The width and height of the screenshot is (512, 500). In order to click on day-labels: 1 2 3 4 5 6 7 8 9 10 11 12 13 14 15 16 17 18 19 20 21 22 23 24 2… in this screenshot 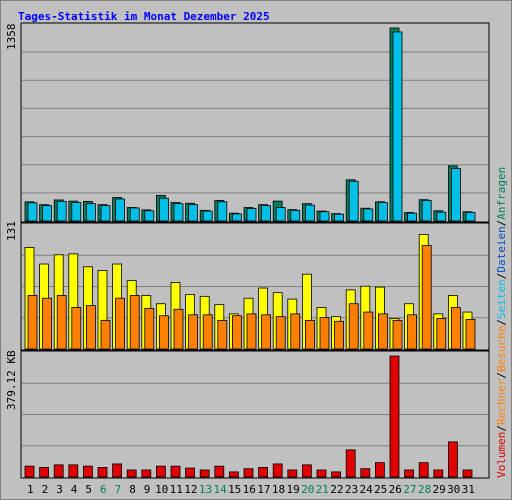, I will do `click(251, 489)`.